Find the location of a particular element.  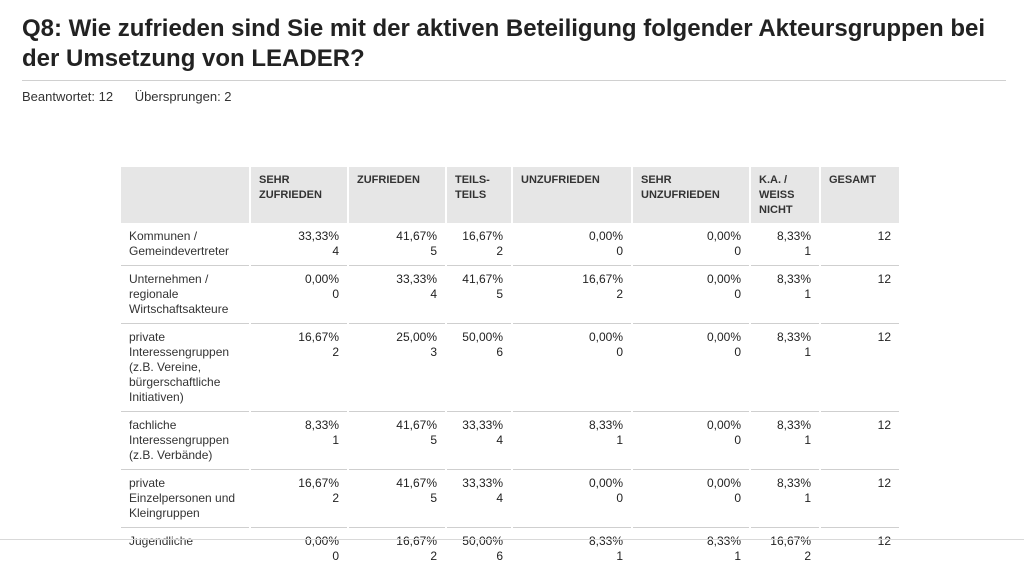

cell-percent: 25,00% is located at coordinates (416, 337).